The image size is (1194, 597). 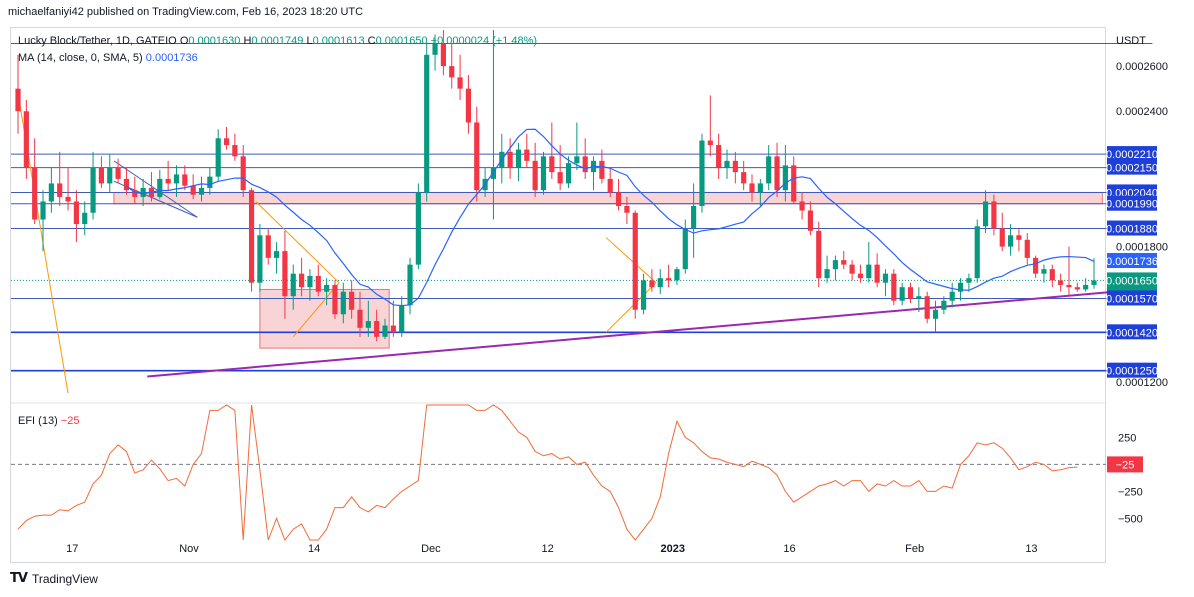 I want to click on level-label-text: 0.0002150, so click(x=1132, y=169).